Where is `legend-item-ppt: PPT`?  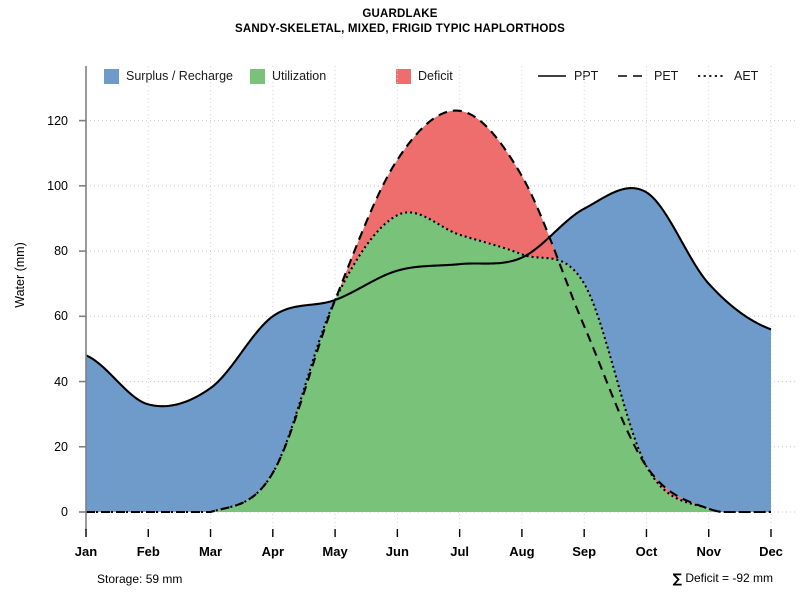
legend-item-ppt: PPT is located at coordinates (567, 76).